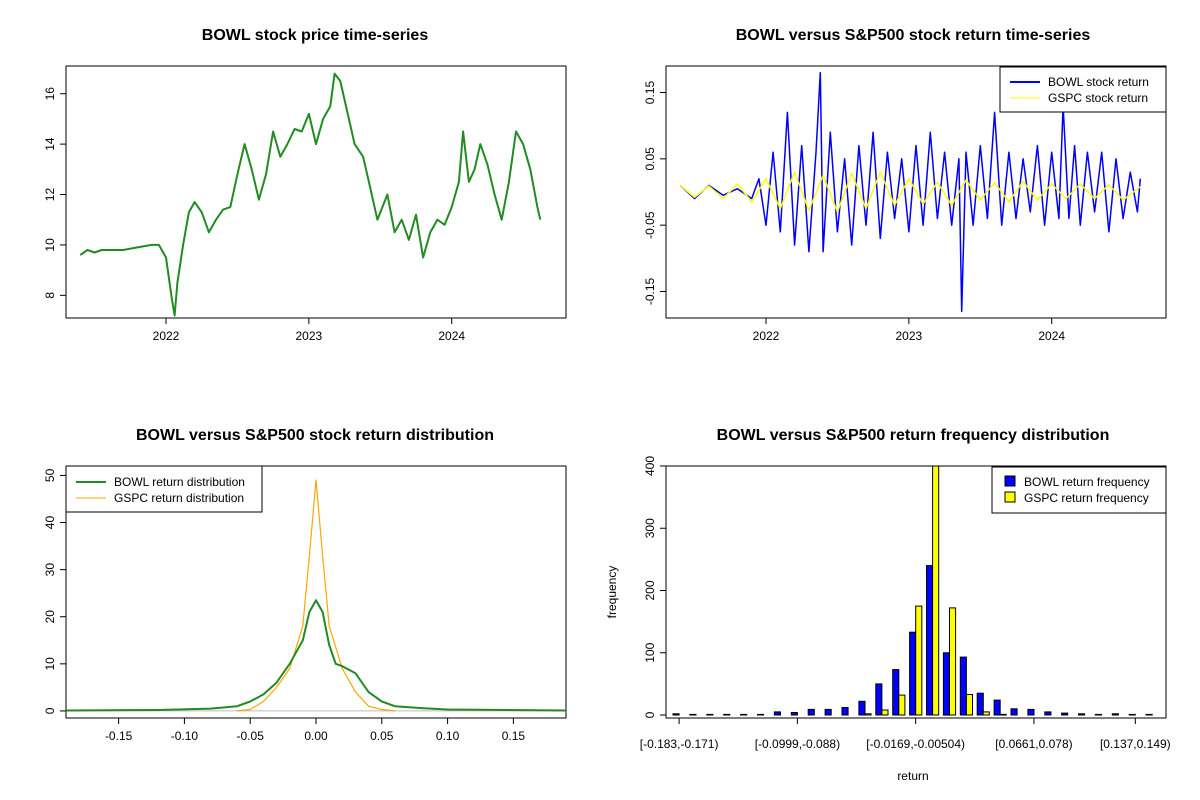  Describe the element at coordinates (1086, 498) in the screenshot. I see `histogram-legend-label-gspc: GSPC return frequency` at that location.